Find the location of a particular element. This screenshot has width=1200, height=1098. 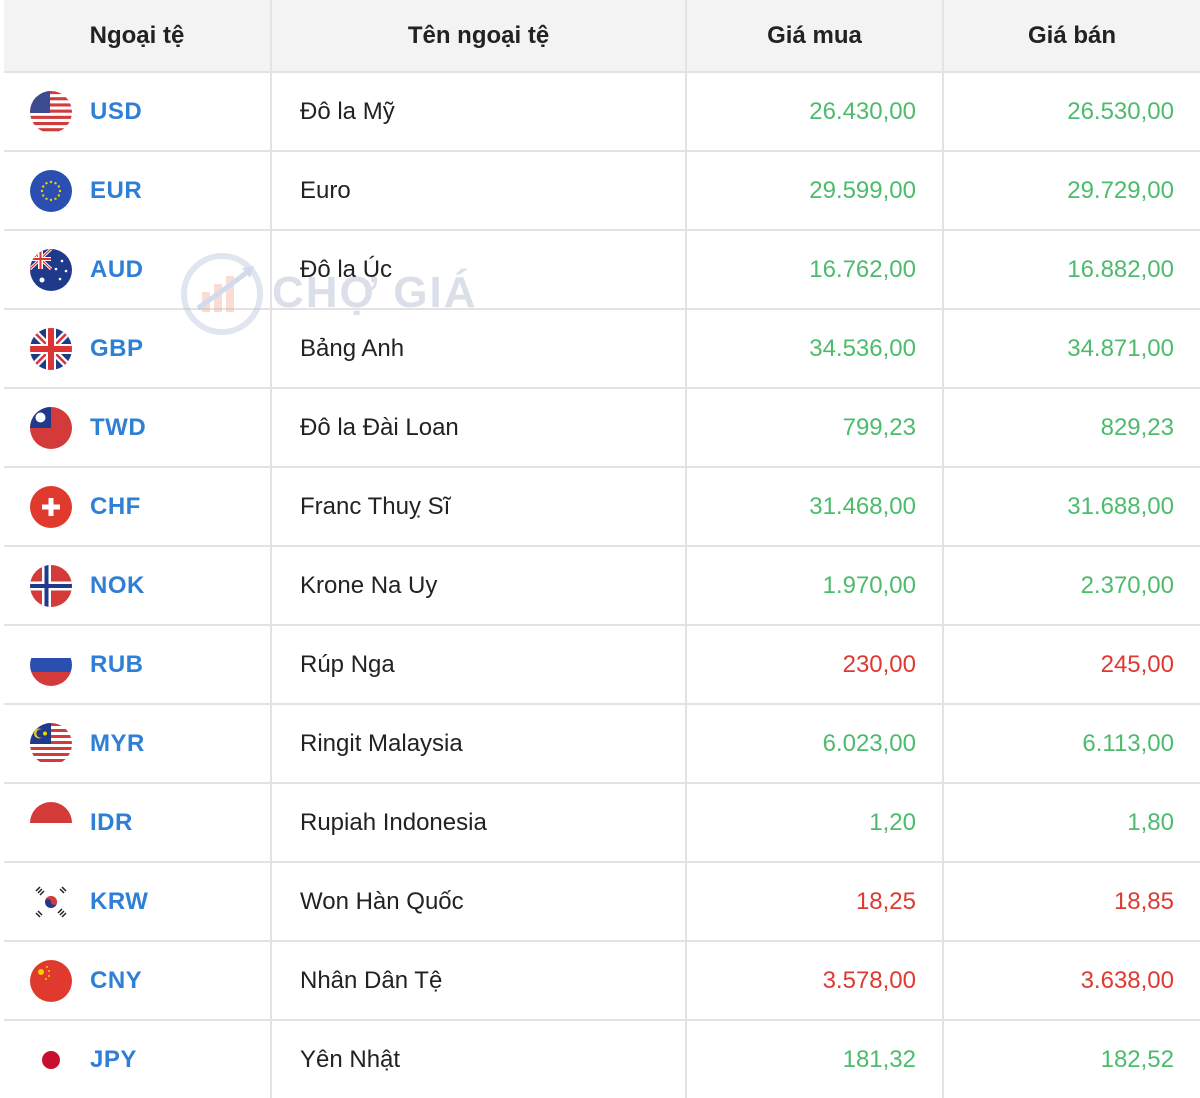

currency-cell: NOK is located at coordinates (138, 585).